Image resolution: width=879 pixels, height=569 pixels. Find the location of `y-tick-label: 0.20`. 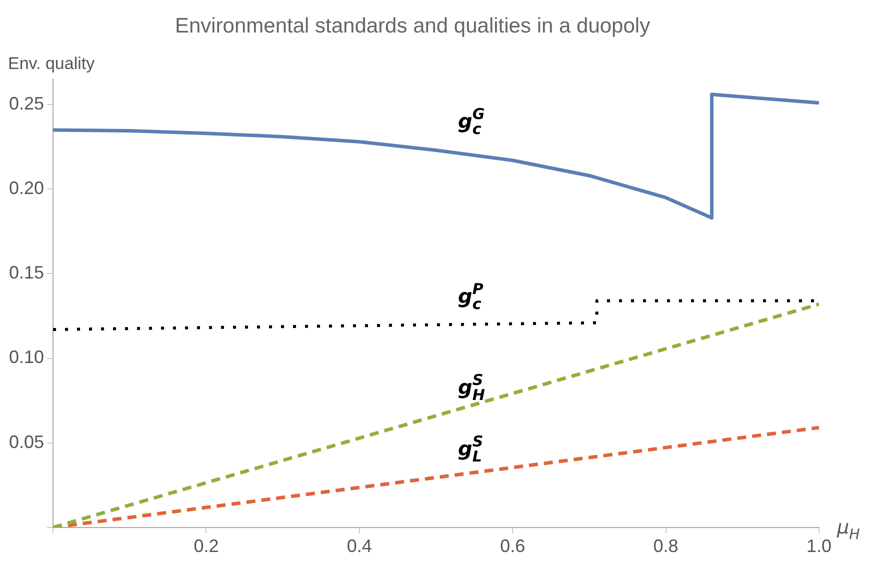

y-tick-label: 0.20 is located at coordinates (26, 188).